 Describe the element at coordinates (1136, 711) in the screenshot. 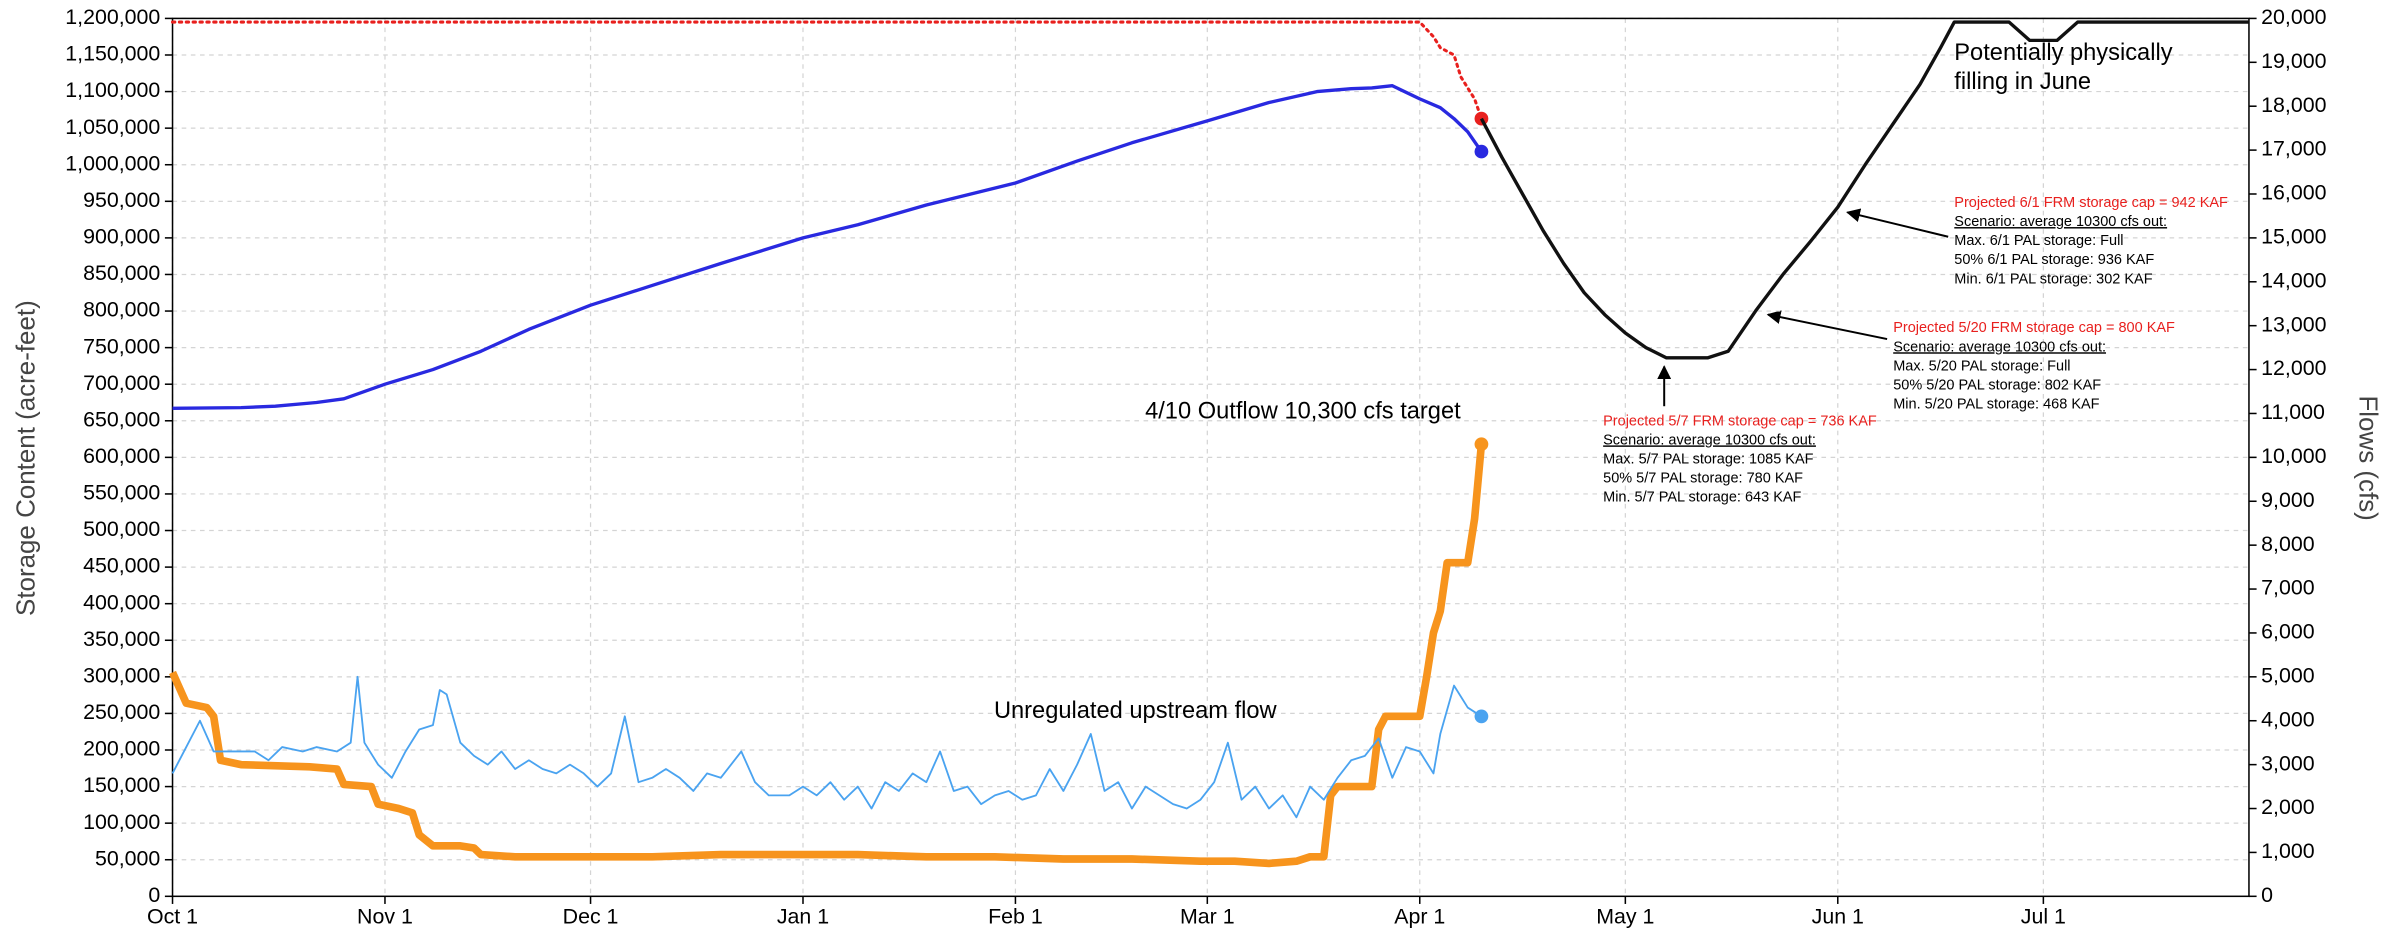

I see `annotation: Unregulated upstream flow` at that location.